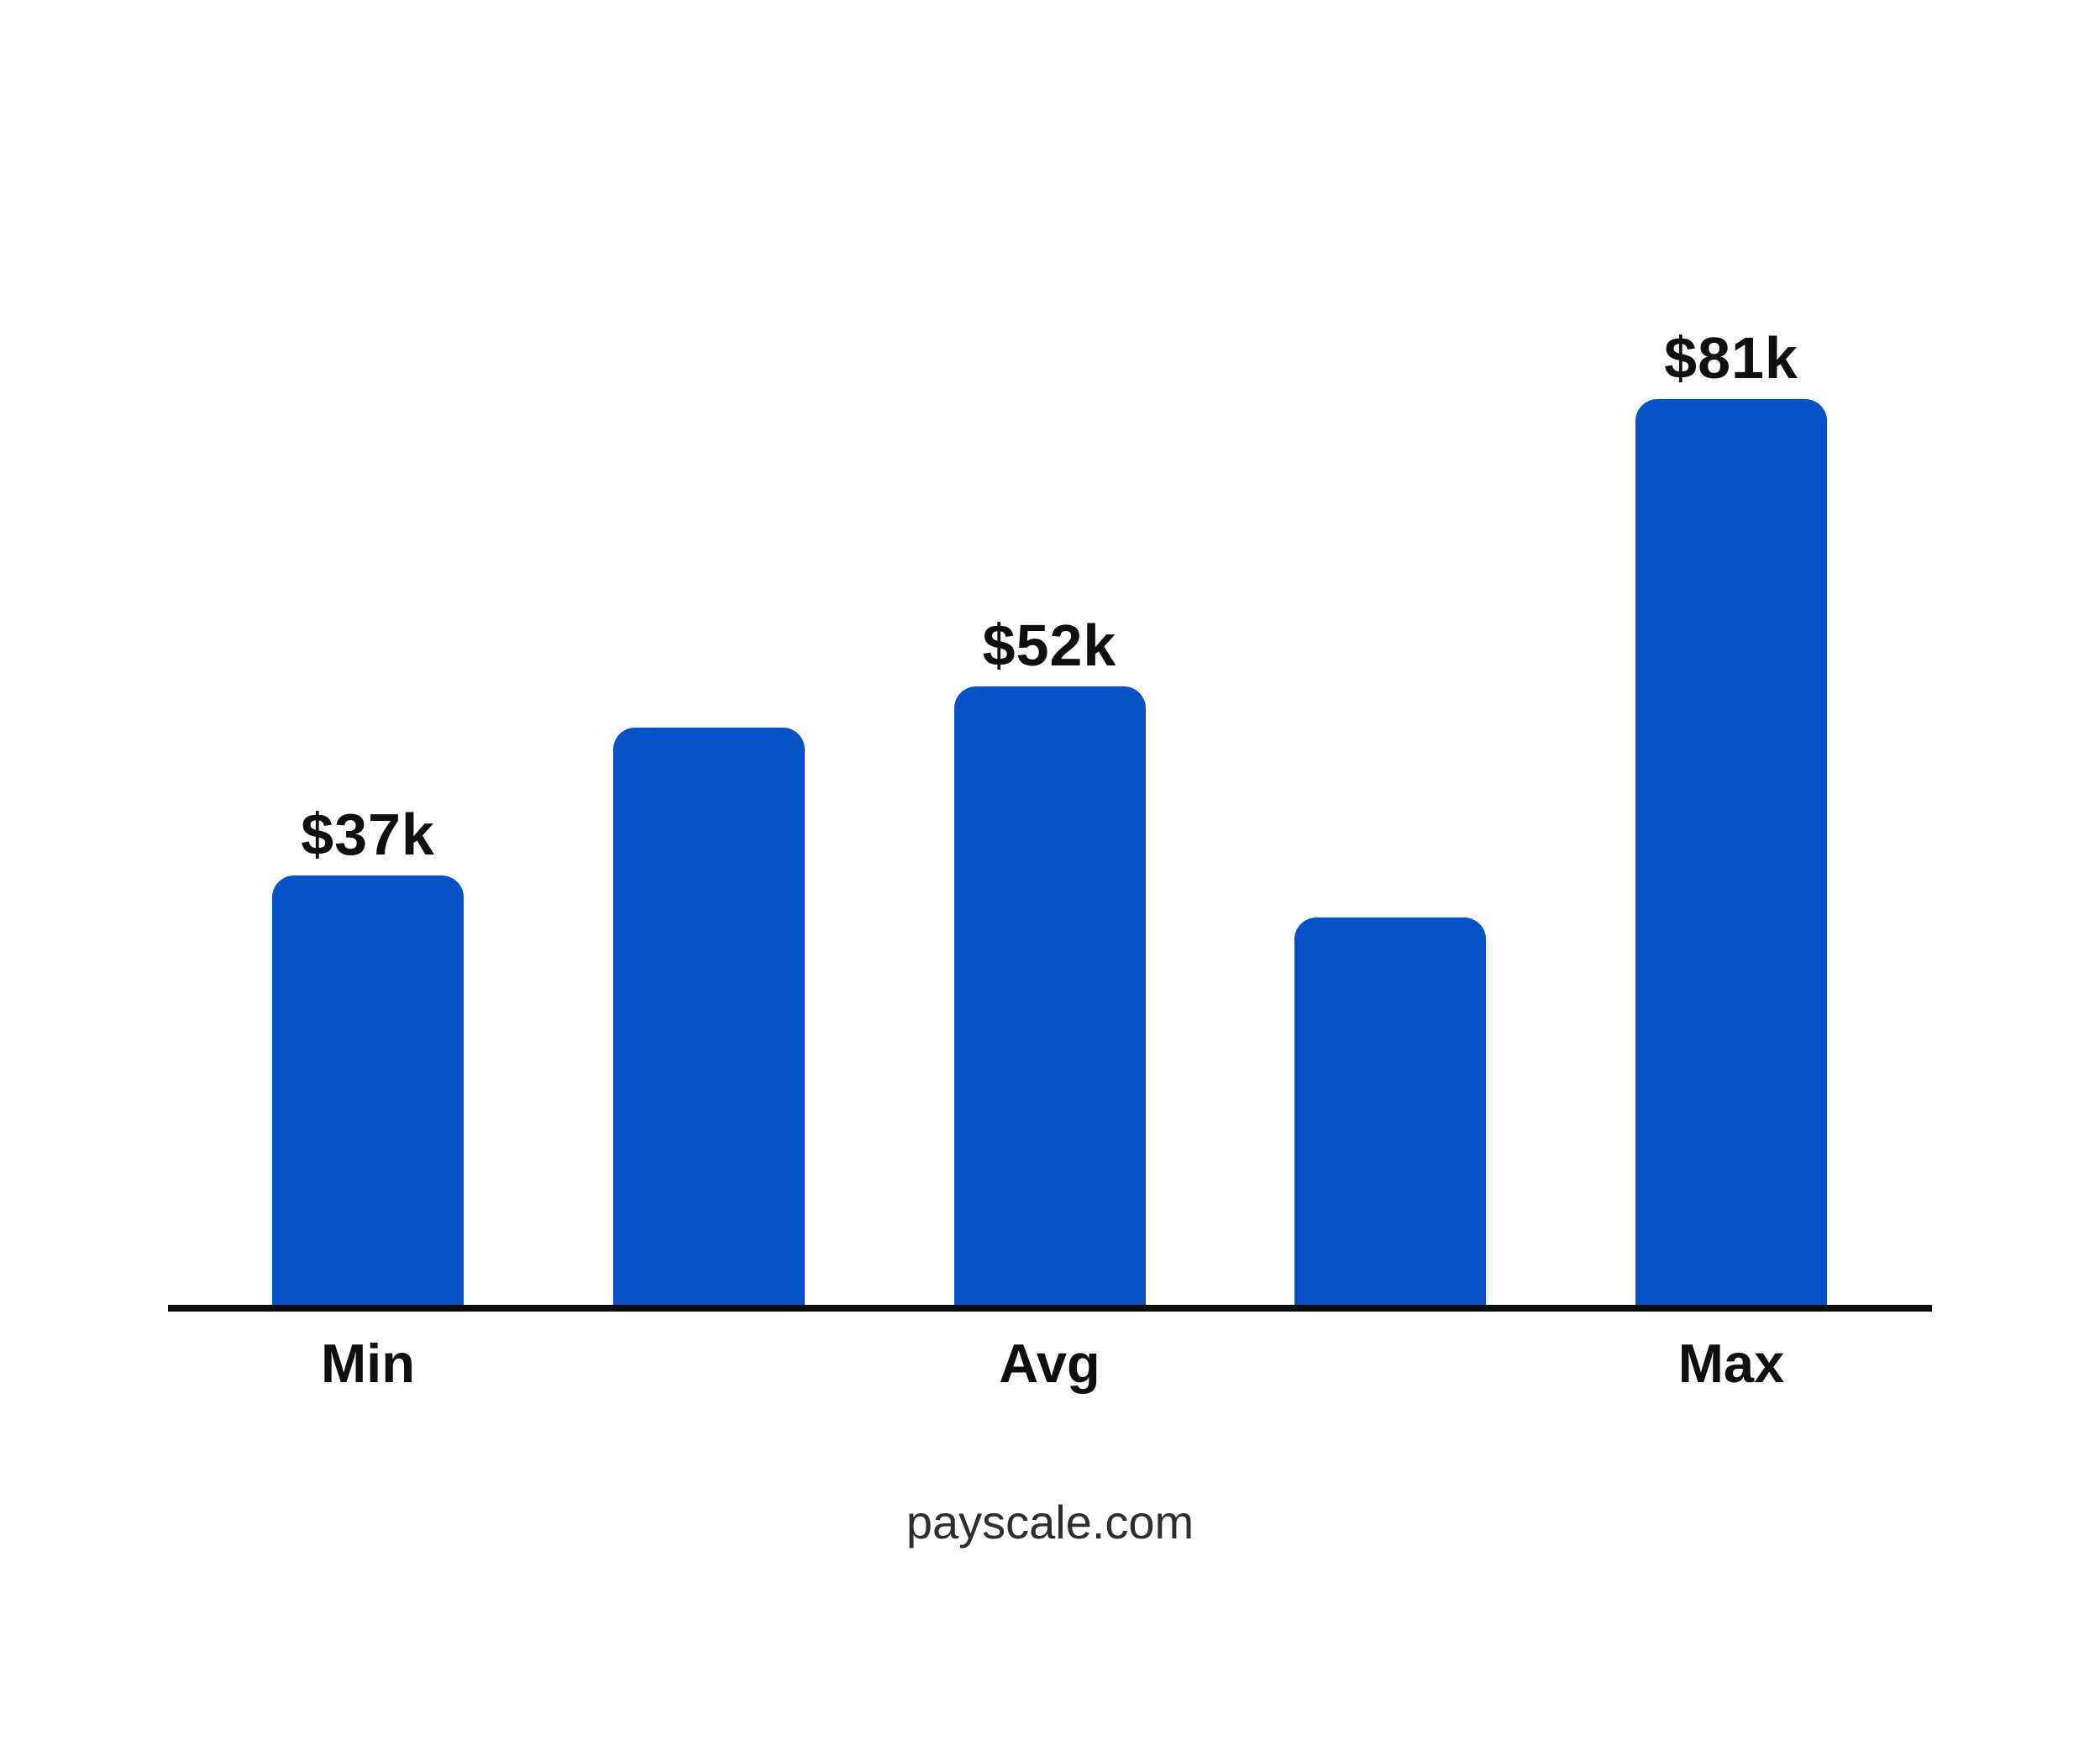 The width and height of the screenshot is (2100, 1751). I want to click on source-footer: payscale.com, so click(1050, 1522).